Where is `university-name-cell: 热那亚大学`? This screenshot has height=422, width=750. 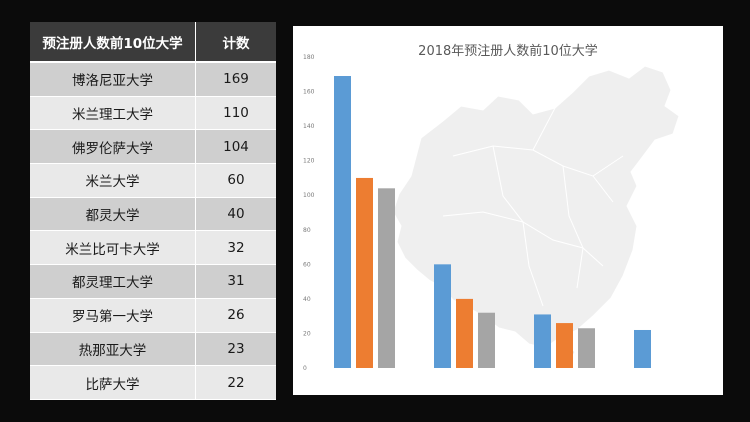
university-name-cell: 热那亚大学 is located at coordinates (113, 349).